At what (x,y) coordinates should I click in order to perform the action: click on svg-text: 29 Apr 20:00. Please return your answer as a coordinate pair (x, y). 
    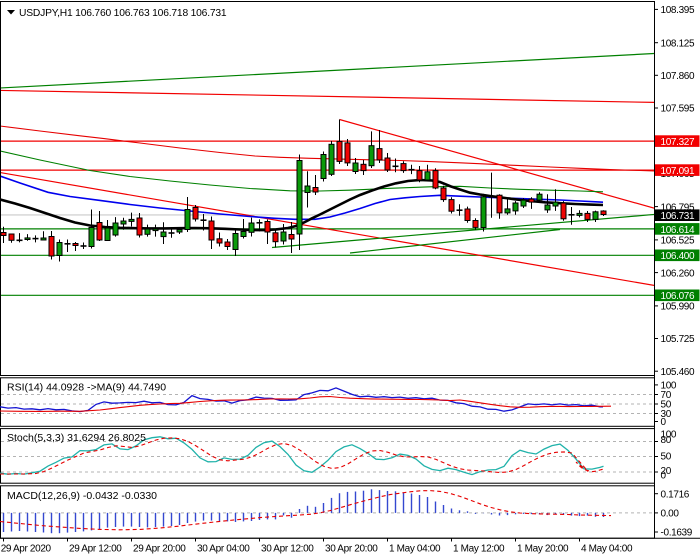
    Looking at the image, I should click on (159, 549).